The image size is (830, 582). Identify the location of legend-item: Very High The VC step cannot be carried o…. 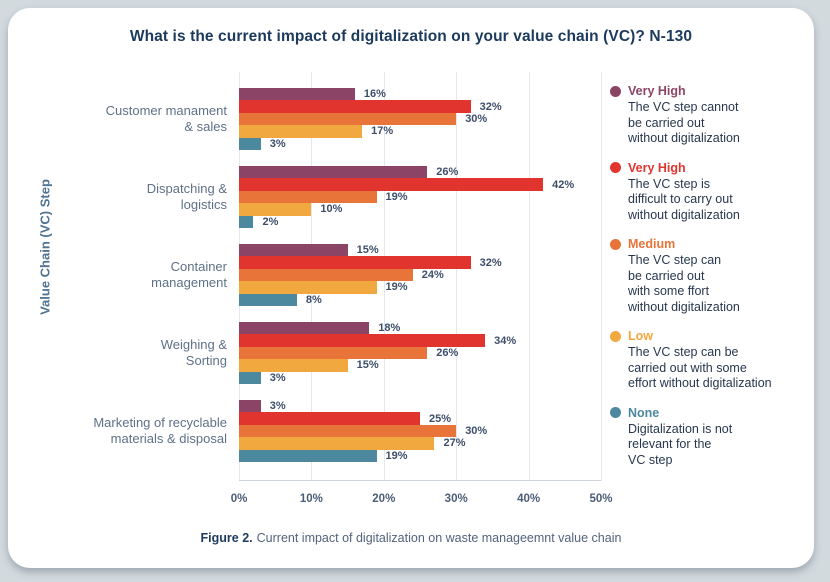
(710, 115).